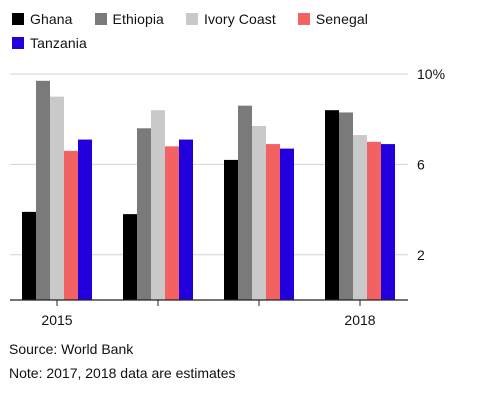  What do you see at coordinates (191, 19) in the screenshot?
I see `legend-swatch-ivory-coast` at bounding box center [191, 19].